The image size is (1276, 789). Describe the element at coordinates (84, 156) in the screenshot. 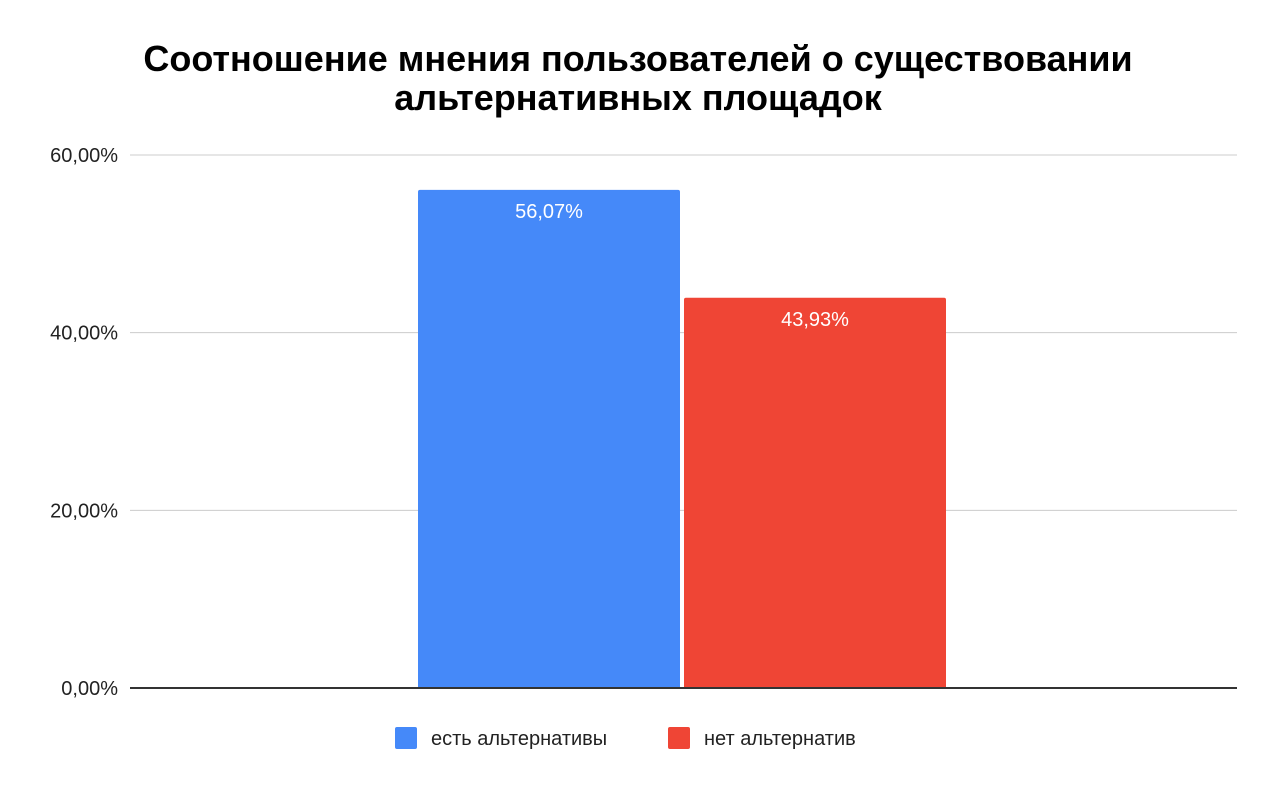

I see `y-tick-label: 60,00%` at that location.